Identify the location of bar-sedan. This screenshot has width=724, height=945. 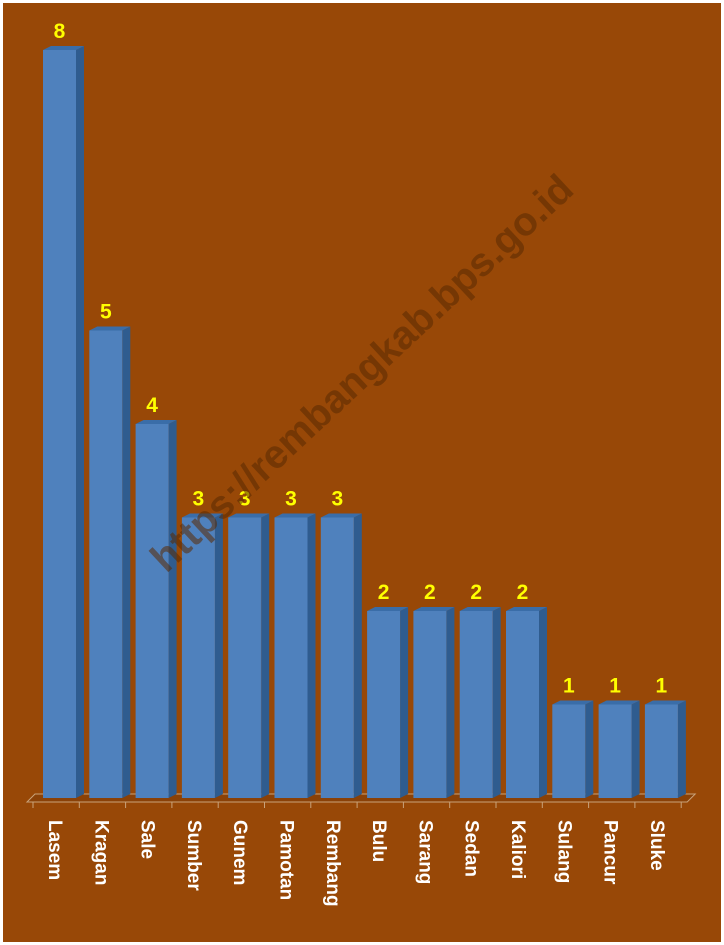
(480, 702).